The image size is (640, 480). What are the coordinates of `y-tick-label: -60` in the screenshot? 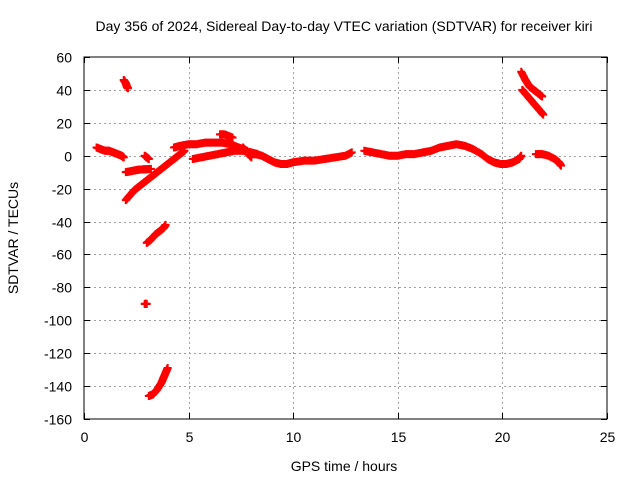 It's located at (62, 255).